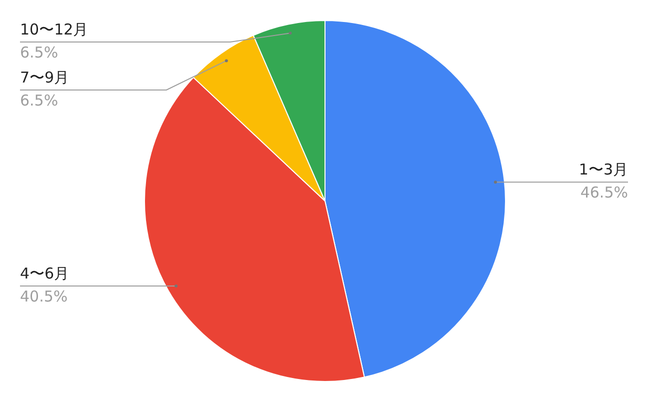 This screenshot has height=402, width=650. Describe the element at coordinates (54, 29) in the screenshot. I see `slice-label: 10〜12月` at that location.